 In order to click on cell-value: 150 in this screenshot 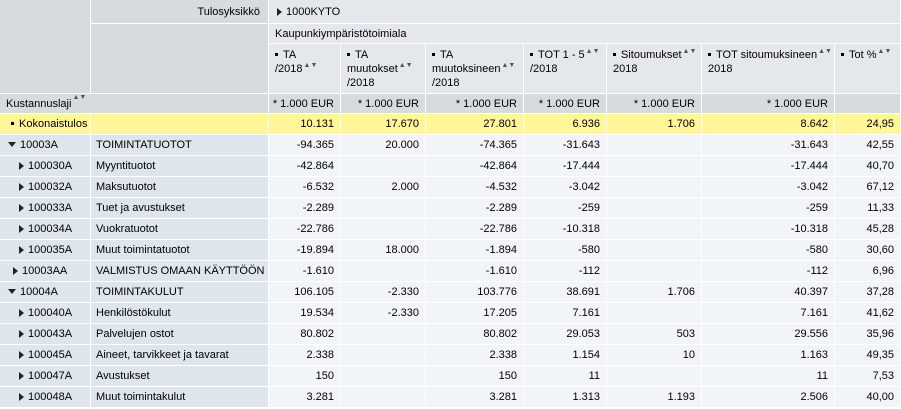, I will do `click(324, 376)`.